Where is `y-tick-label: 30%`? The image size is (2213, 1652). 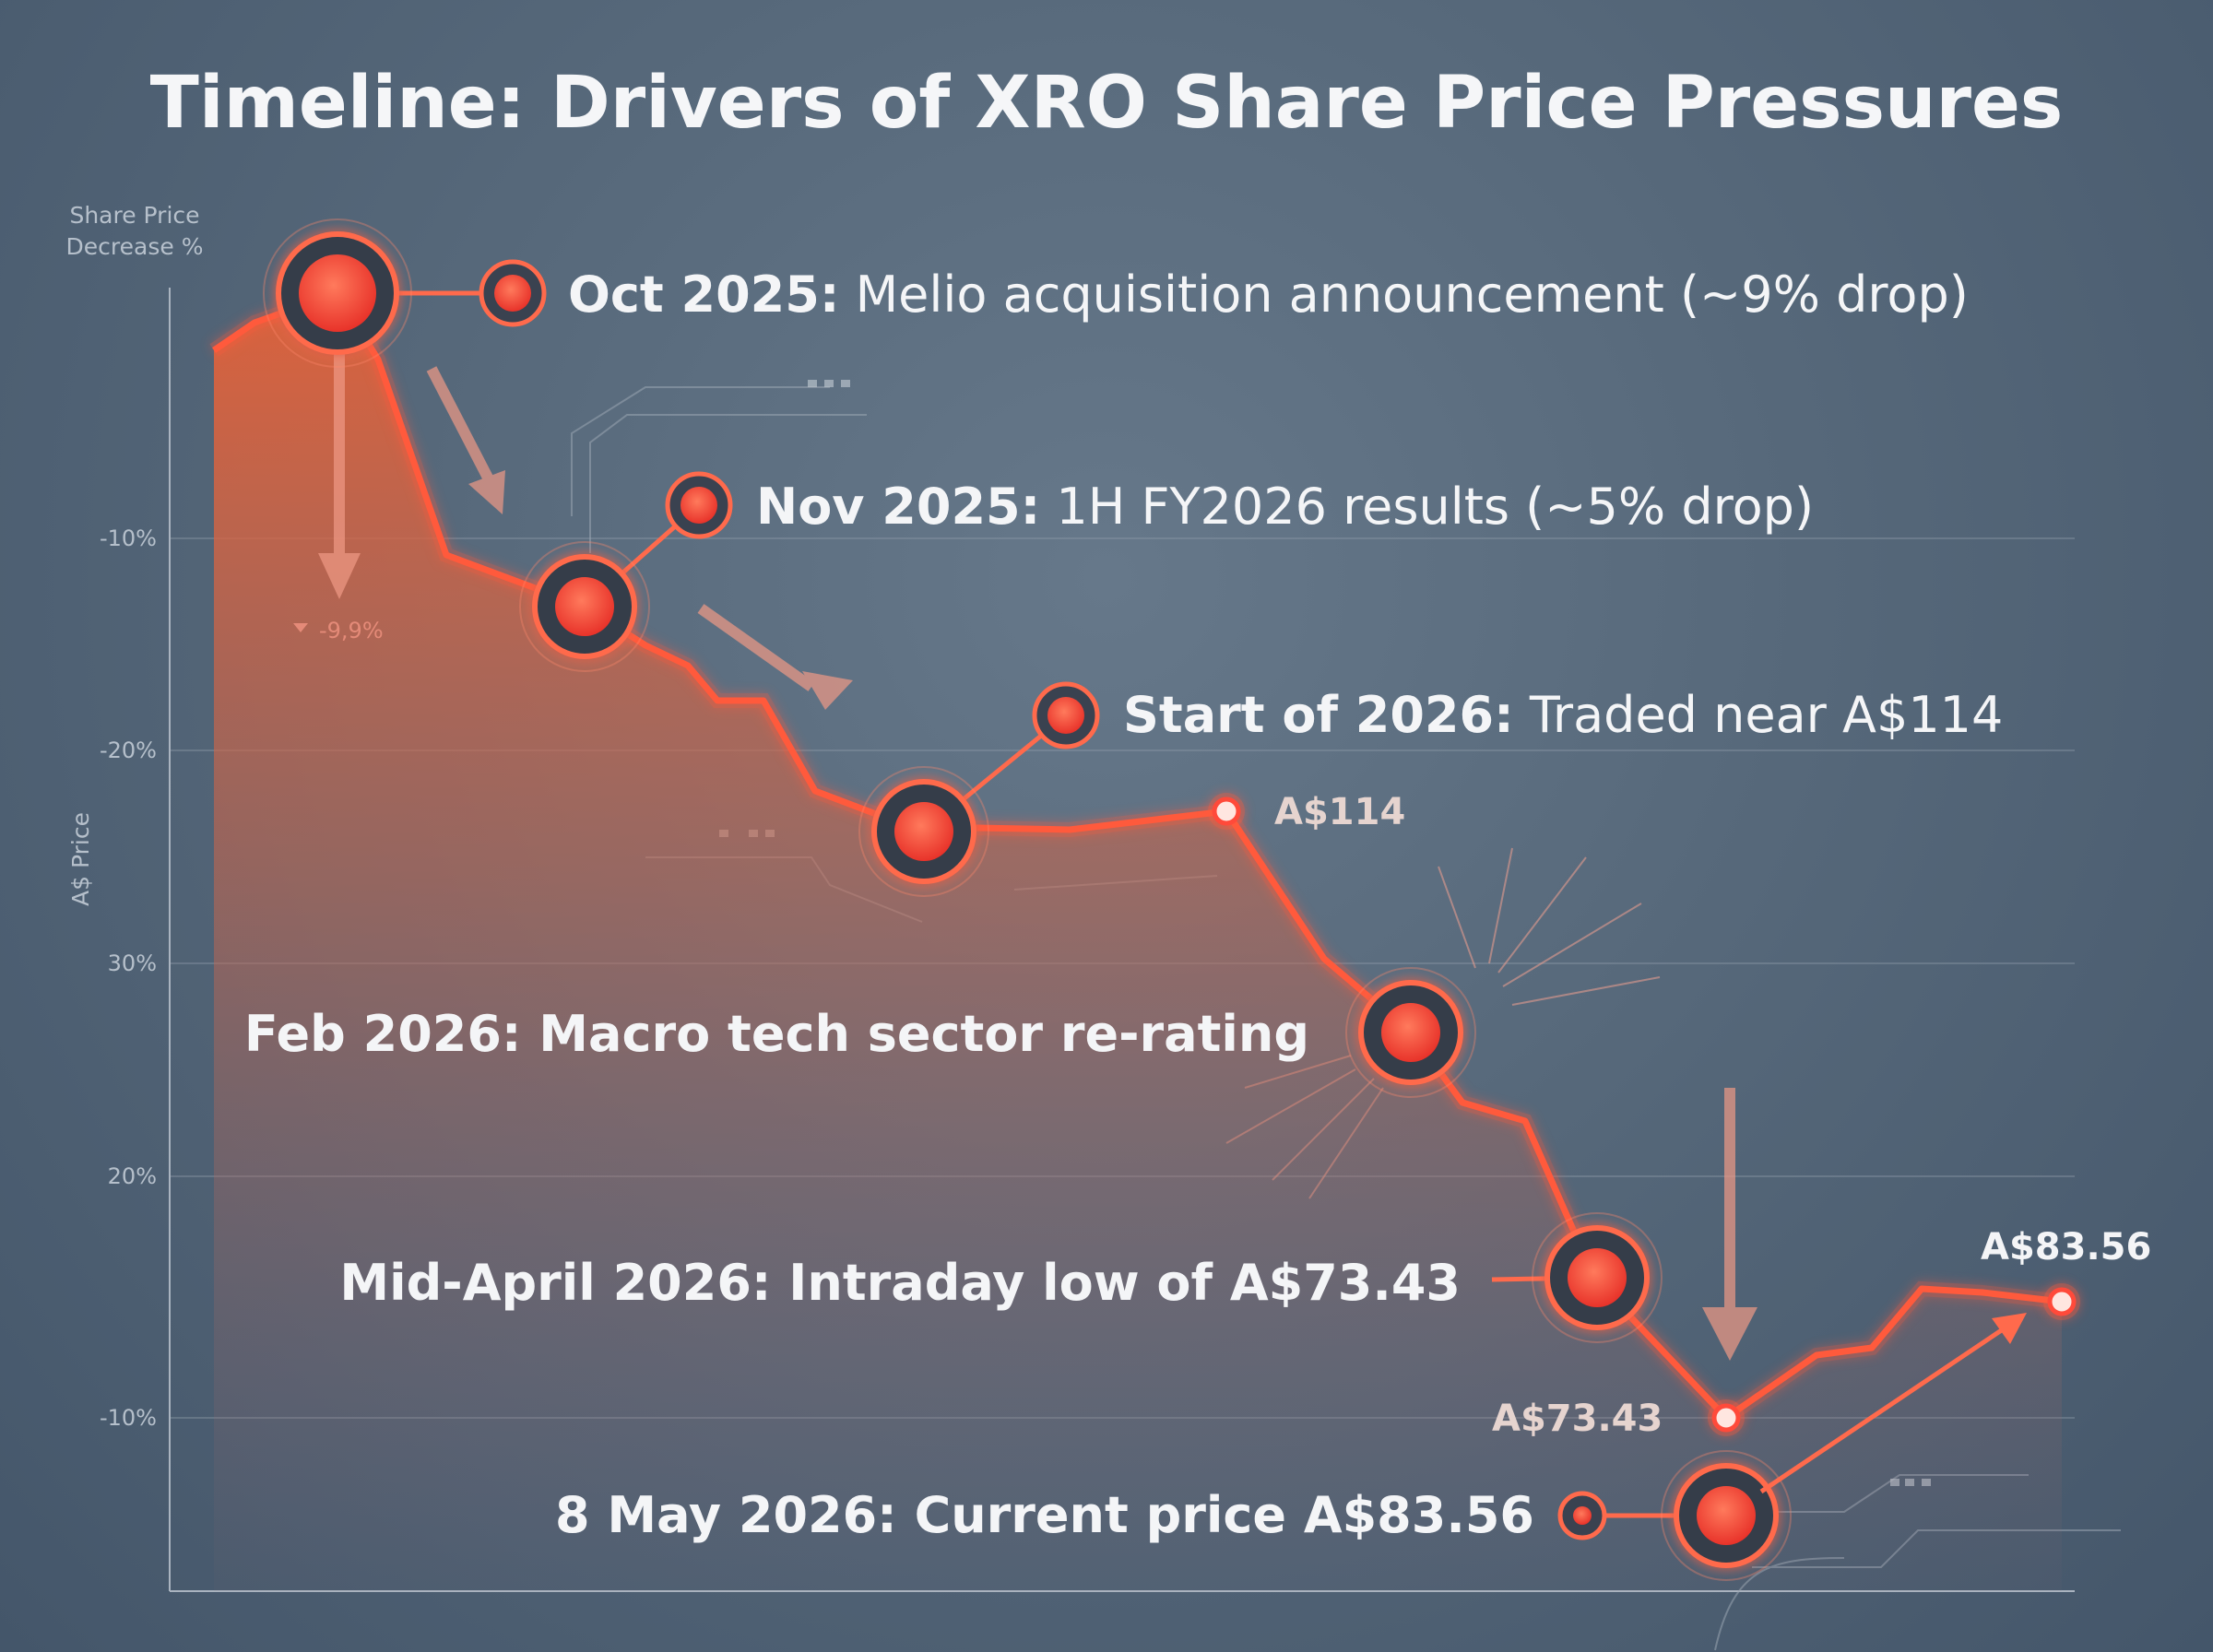 y-tick-label: 30% is located at coordinates (132, 963).